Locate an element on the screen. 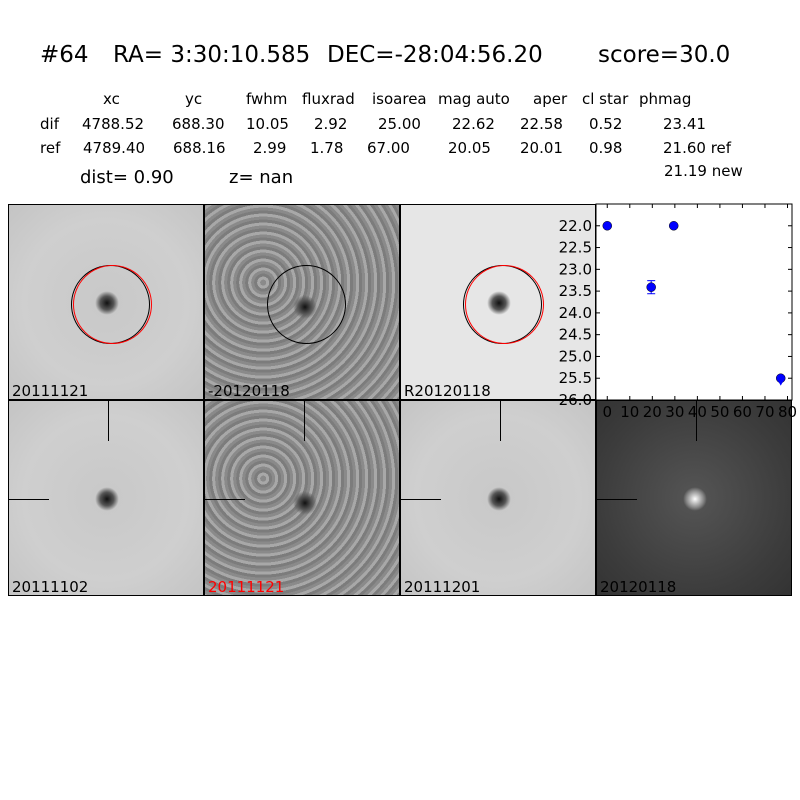  table-cell: 22.62 is located at coordinates (473, 124).